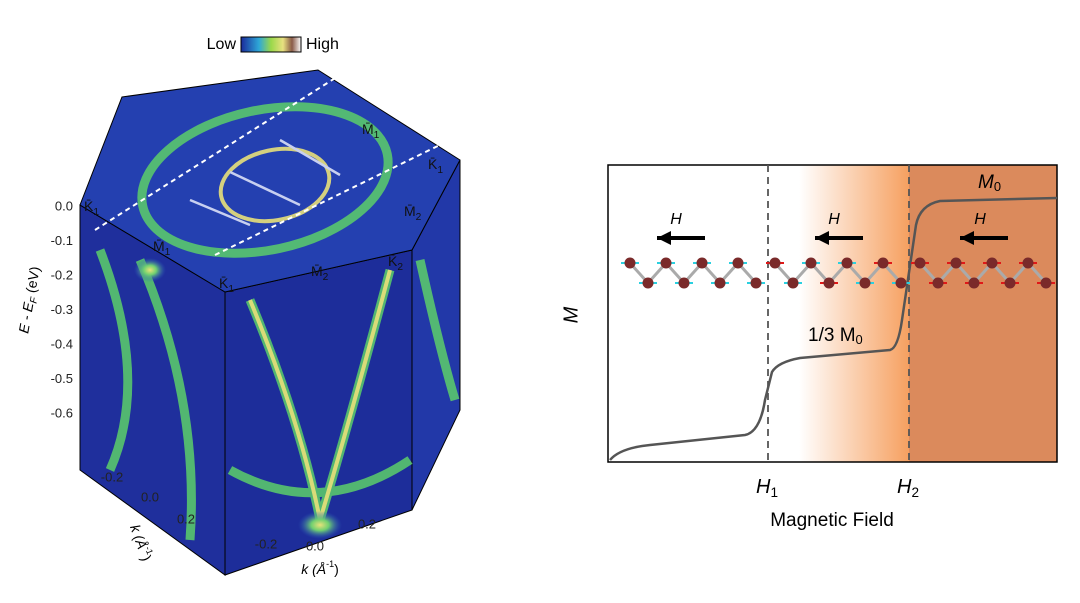 The image size is (1080, 603). What do you see at coordinates (859, 339) in the screenshot?
I see `plateau-label-sub: 0` at bounding box center [859, 339].